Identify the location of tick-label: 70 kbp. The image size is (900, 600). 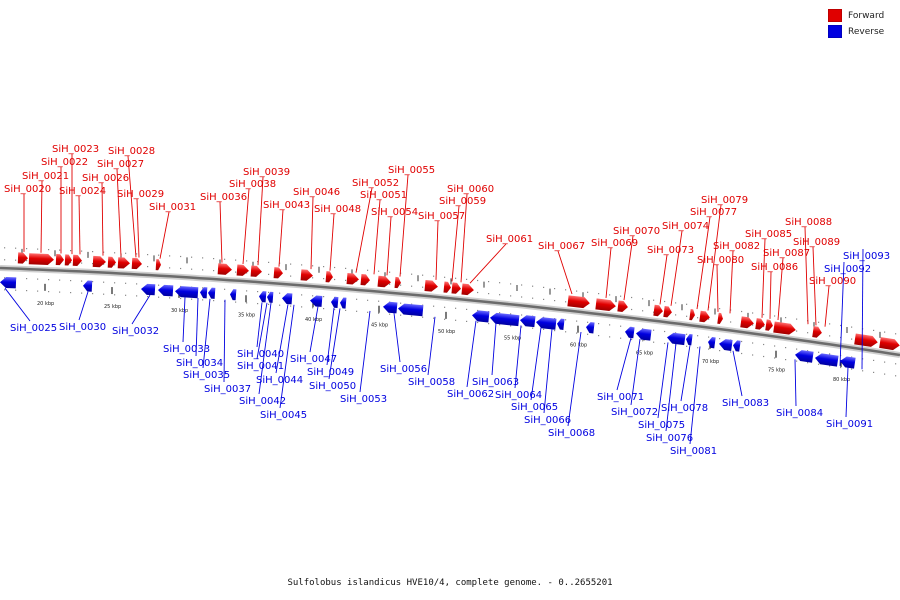
(710, 362).